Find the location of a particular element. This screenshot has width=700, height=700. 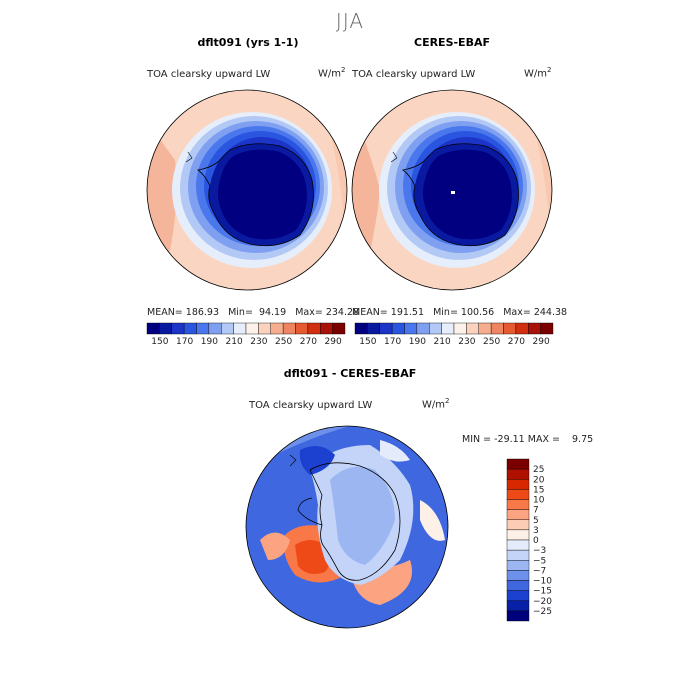

season-title: JJA is located at coordinates (350, 21).